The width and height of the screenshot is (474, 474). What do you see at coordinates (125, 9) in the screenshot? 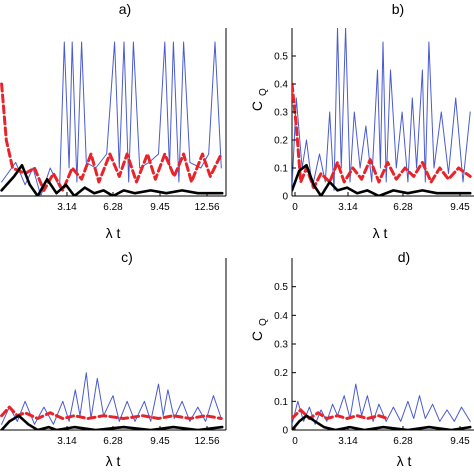
I see `panel-label: a)` at bounding box center [125, 9].